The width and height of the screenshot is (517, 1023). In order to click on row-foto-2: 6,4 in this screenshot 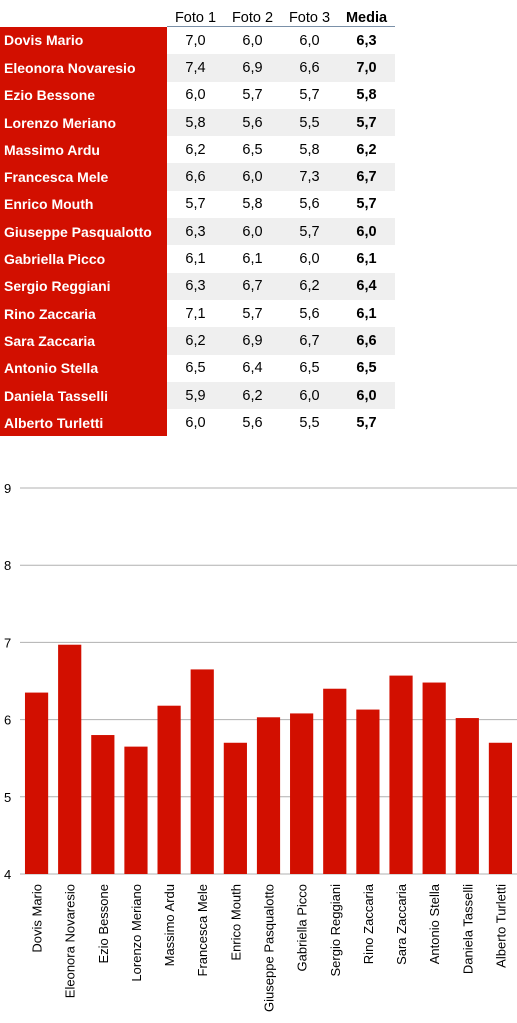, I will do `click(252, 368)`.